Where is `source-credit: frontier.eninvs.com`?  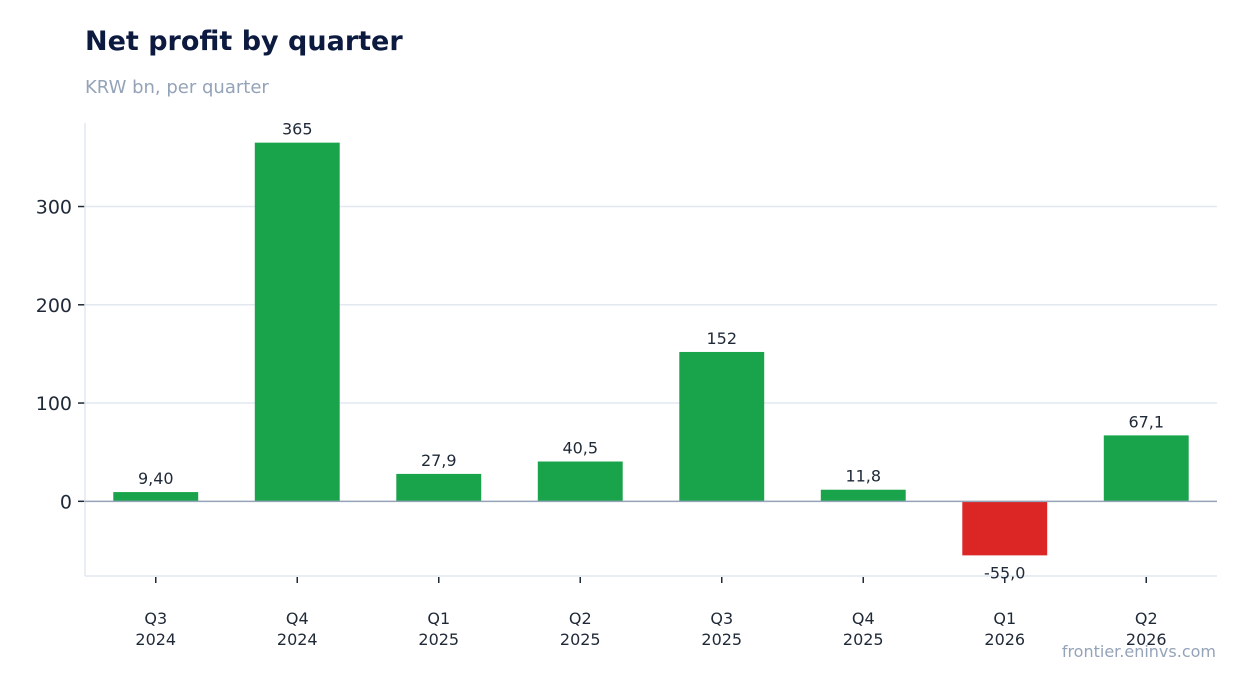 source-credit: frontier.eninvs.com is located at coordinates (1138, 651).